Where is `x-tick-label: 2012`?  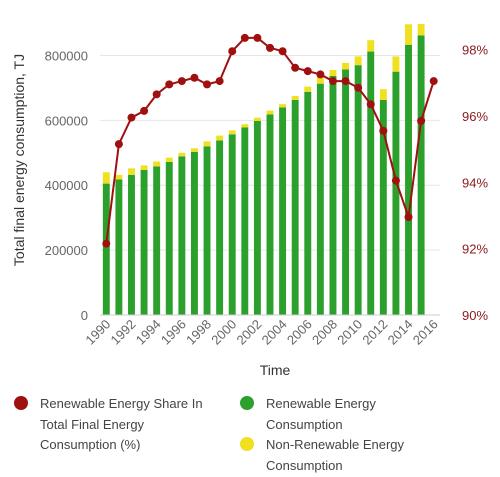 x-tick-label: 2012 is located at coordinates (374, 332).